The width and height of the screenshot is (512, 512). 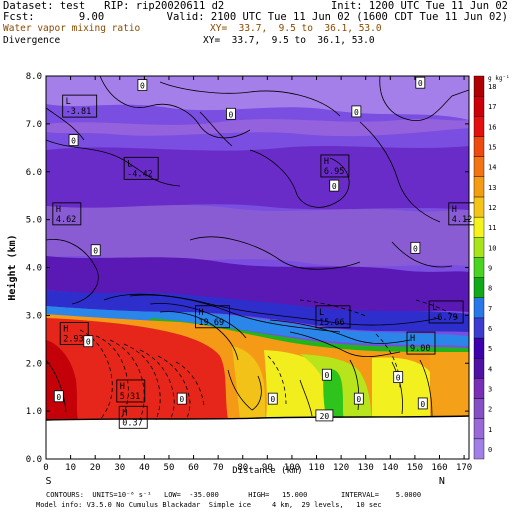 What do you see at coordinates (316, 468) in the screenshot?
I see `x-tick-label: 110` at bounding box center [316, 468].